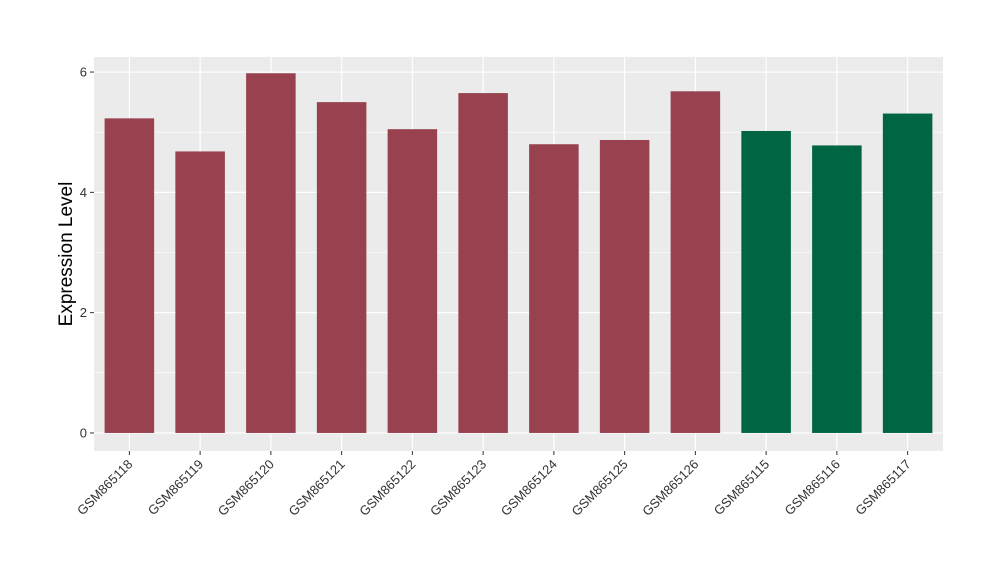 Image resolution: width=1000 pixels, height=580 pixels. What do you see at coordinates (670, 488) in the screenshot?
I see `x-tick-label: GSM865126` at bounding box center [670, 488].